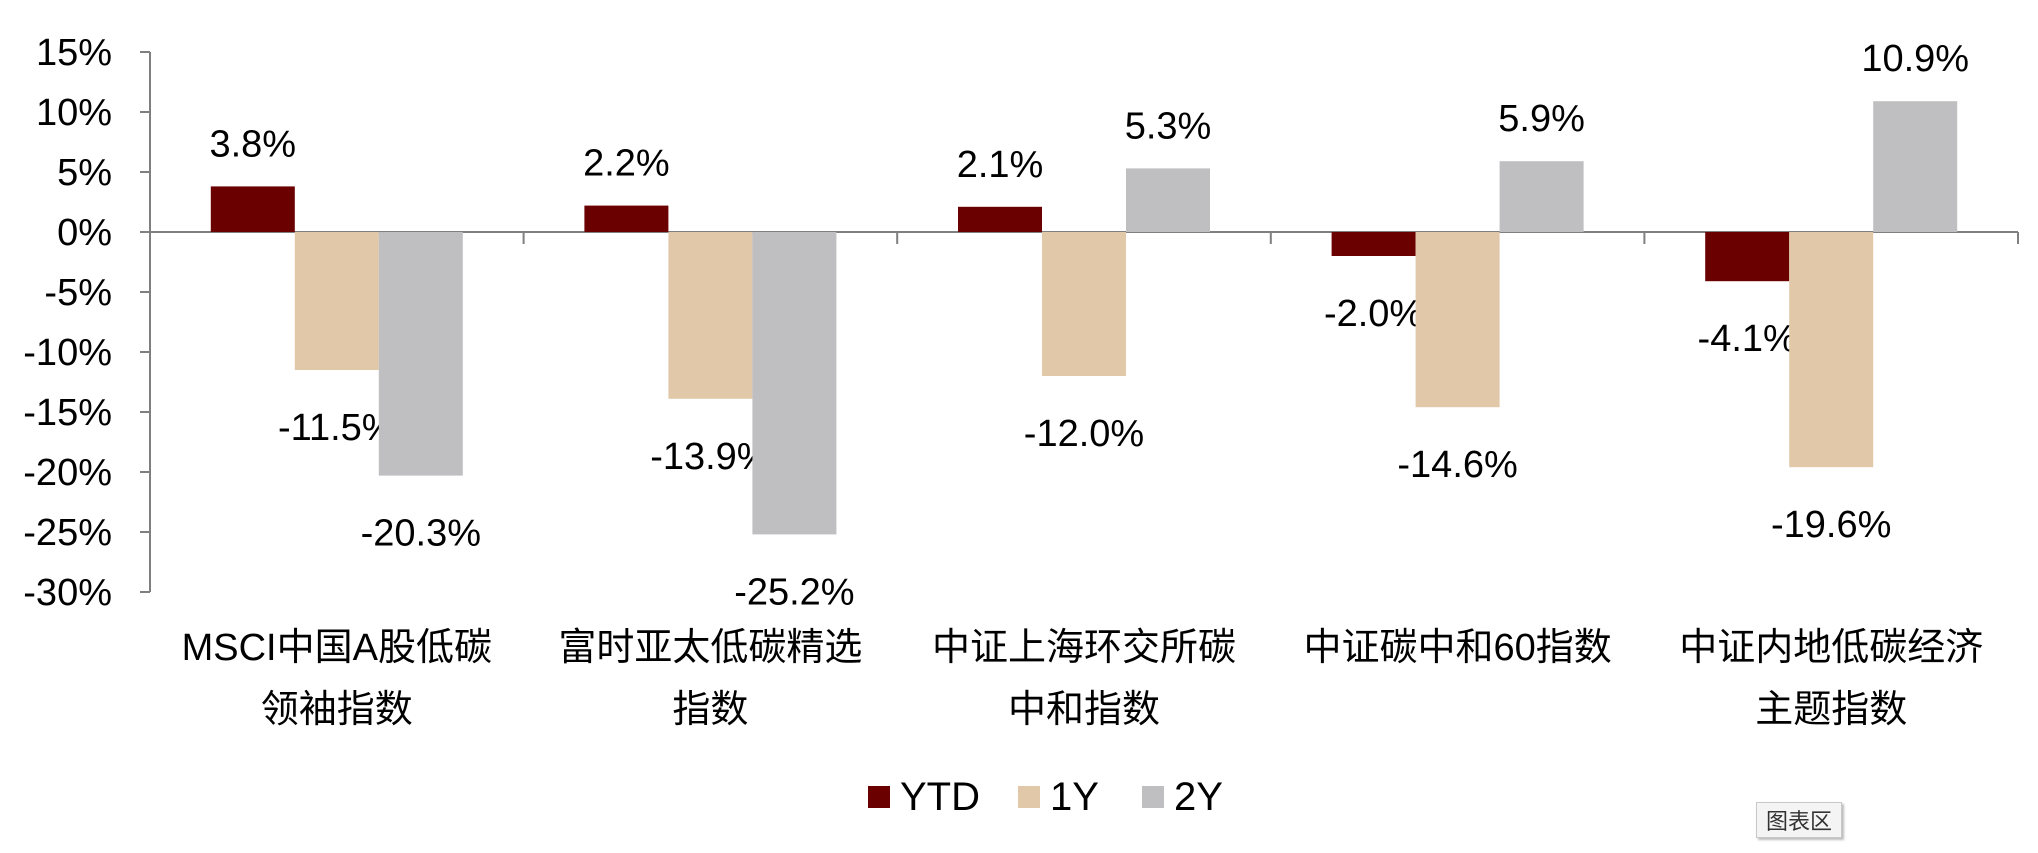 Image resolution: width=2038 pixels, height=853 pixels. What do you see at coordinates (74, 53) in the screenshot?
I see `y-tick-label: 15%` at bounding box center [74, 53].